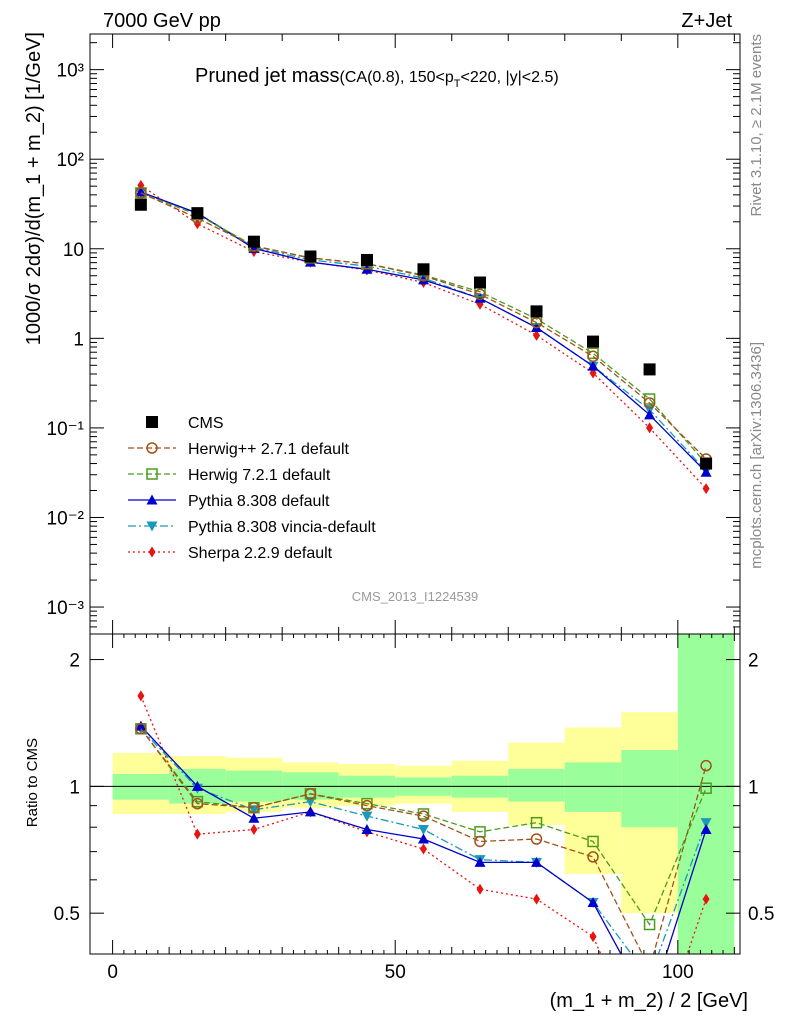  I want to click on main-y-tick-label: 10, so click(73, 250).